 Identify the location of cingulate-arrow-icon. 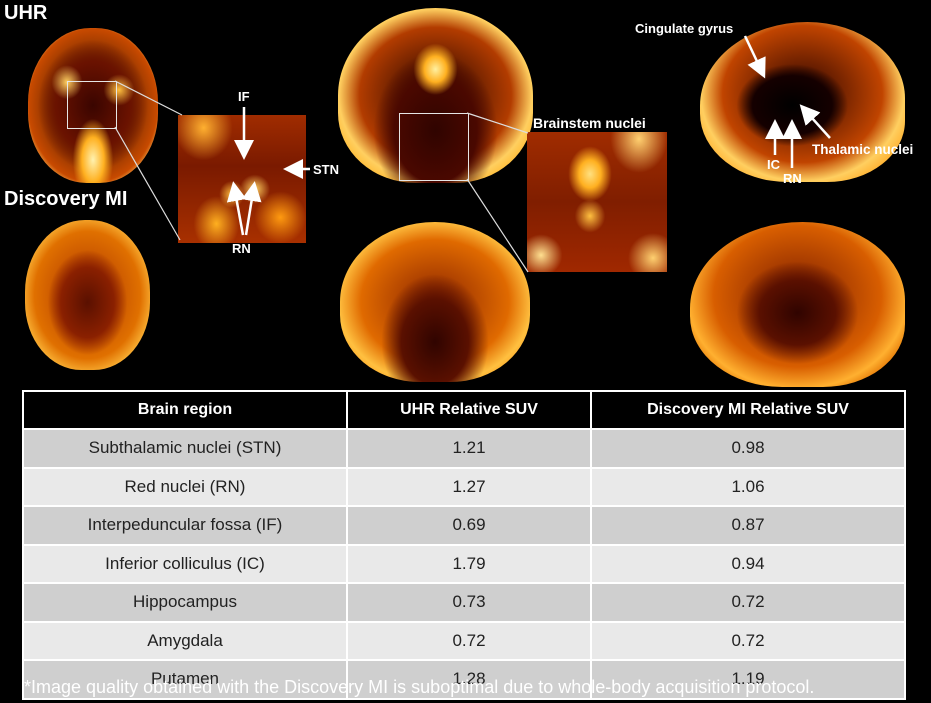
(754, 57).